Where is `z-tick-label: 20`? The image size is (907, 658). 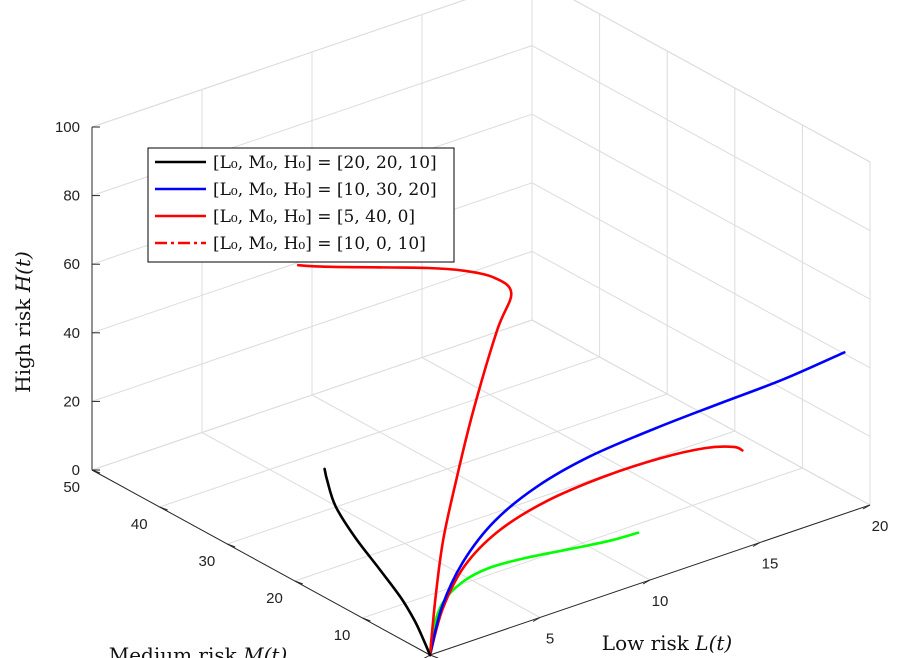 z-tick-label: 20 is located at coordinates (71, 401).